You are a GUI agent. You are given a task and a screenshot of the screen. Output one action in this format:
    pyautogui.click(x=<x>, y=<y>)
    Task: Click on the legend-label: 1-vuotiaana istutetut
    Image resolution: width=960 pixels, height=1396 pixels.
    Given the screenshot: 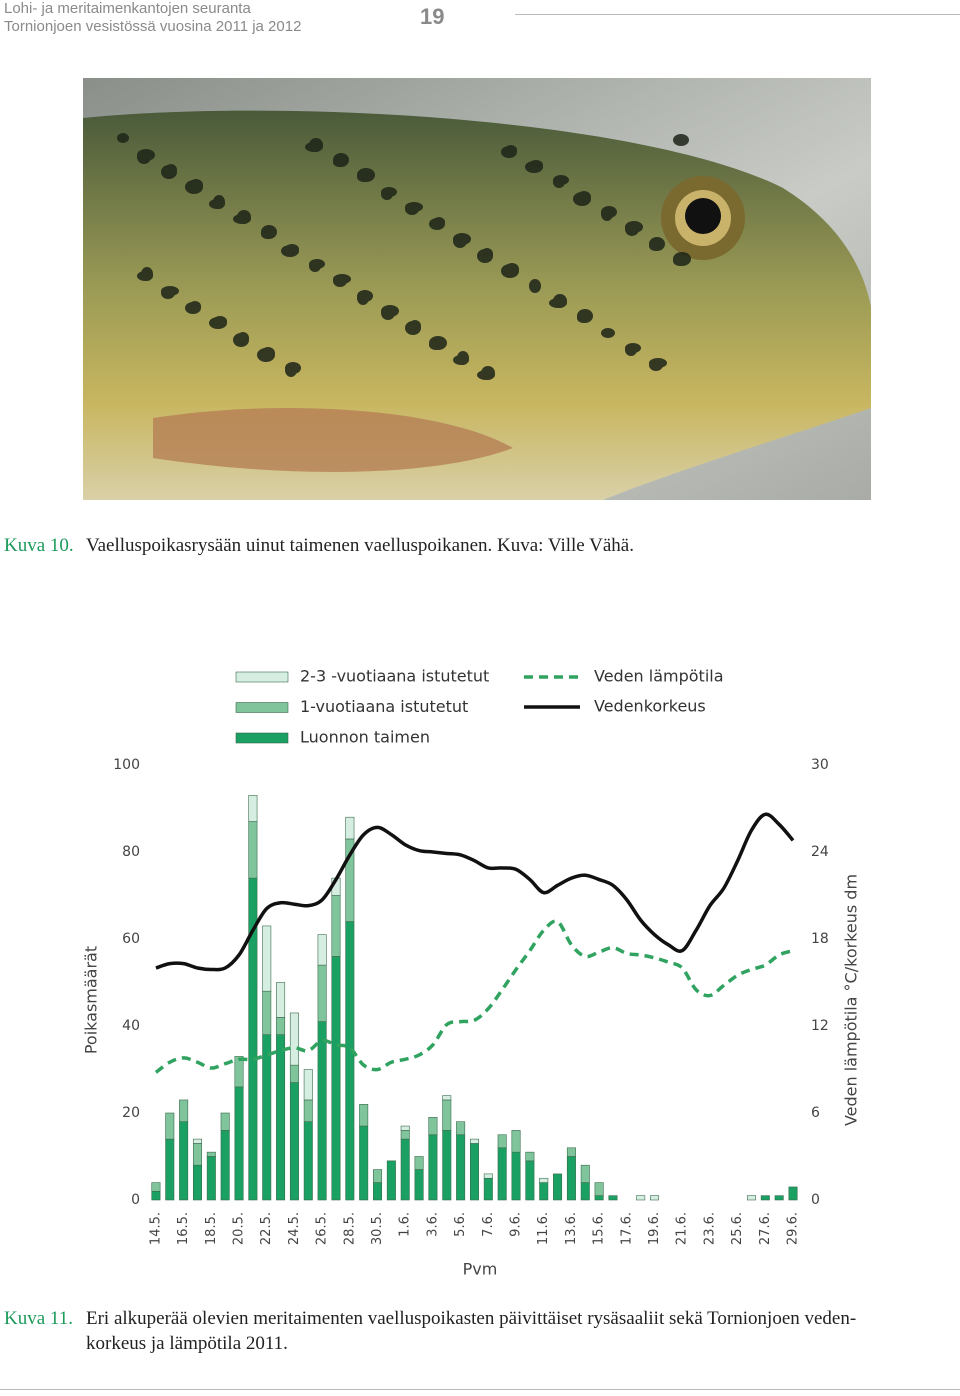 What is the action you would take?
    pyautogui.click(x=384, y=706)
    